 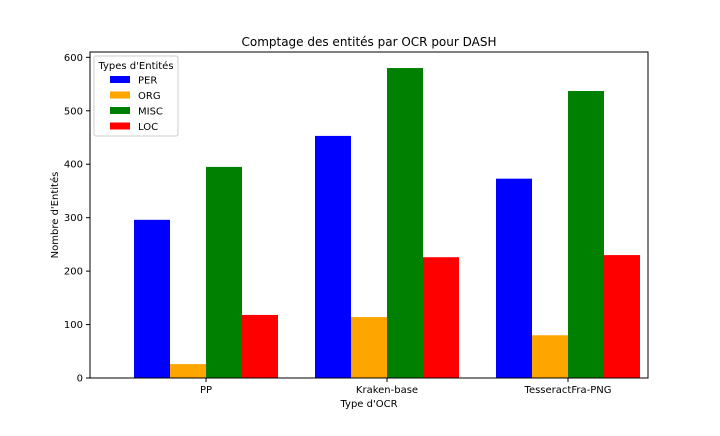 I want to click on legend-label-org: ORG, so click(x=149, y=96).